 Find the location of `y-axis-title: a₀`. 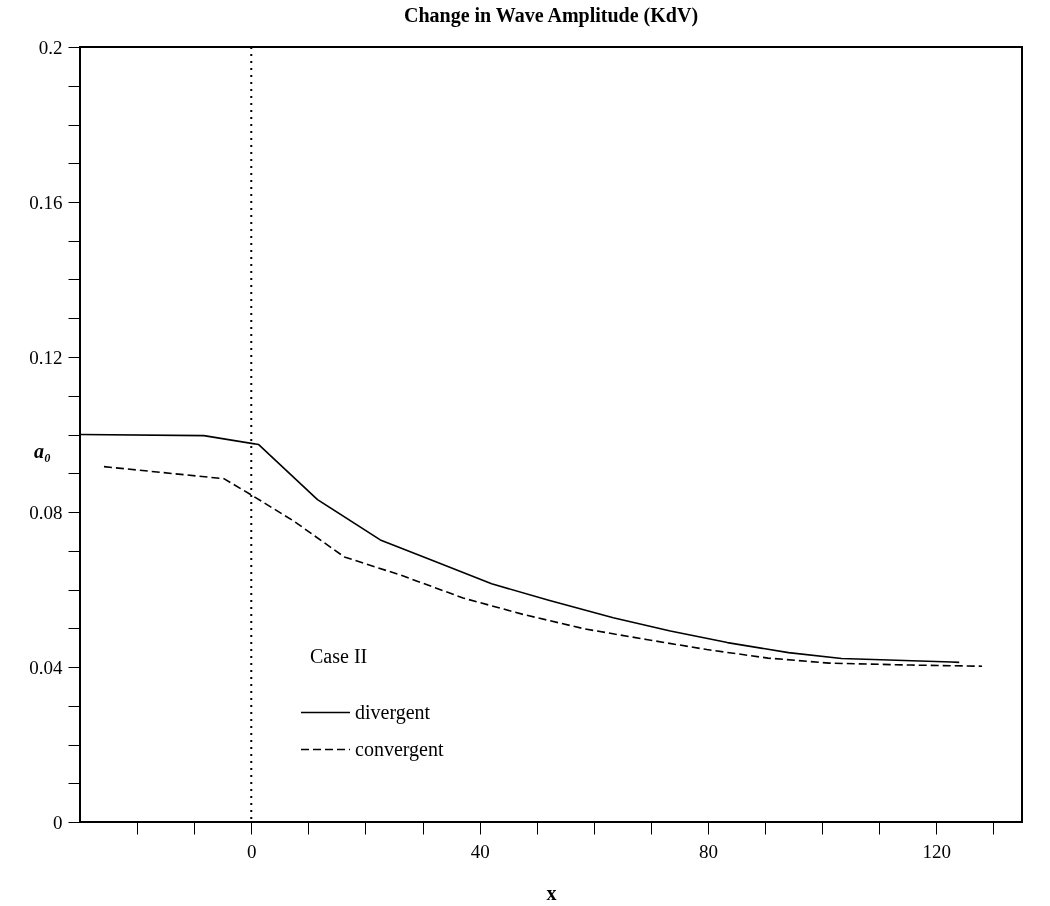

y-axis-title: a₀ is located at coordinates (43, 451).